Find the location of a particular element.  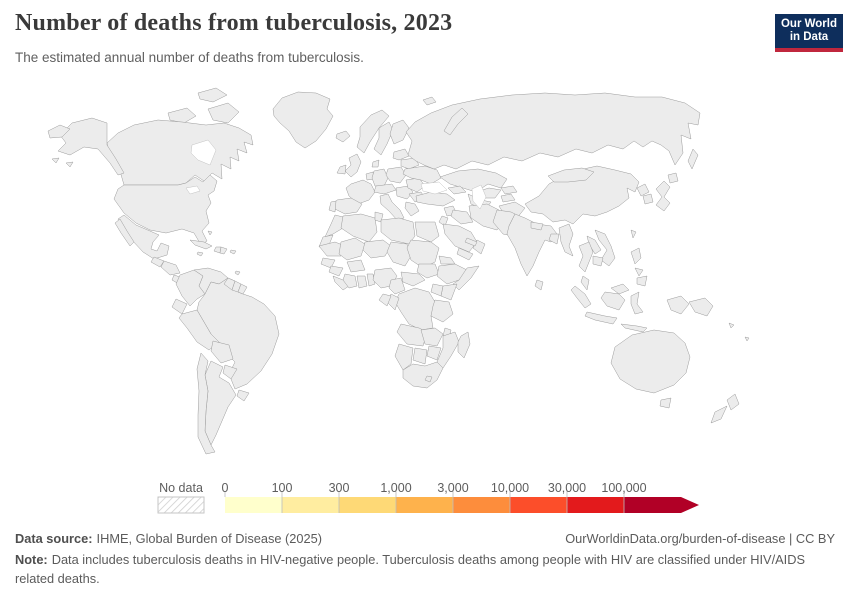

country-philippines-luzon is located at coordinates (636, 256).